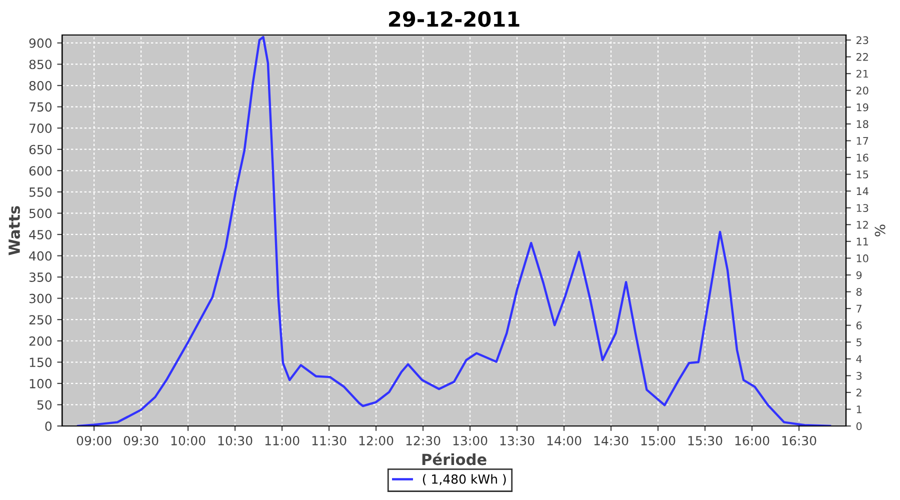 This screenshot has height=500, width=900. What do you see at coordinates (862, 141) in the screenshot?
I see `y2-tick-label: 17` at bounding box center [862, 141].